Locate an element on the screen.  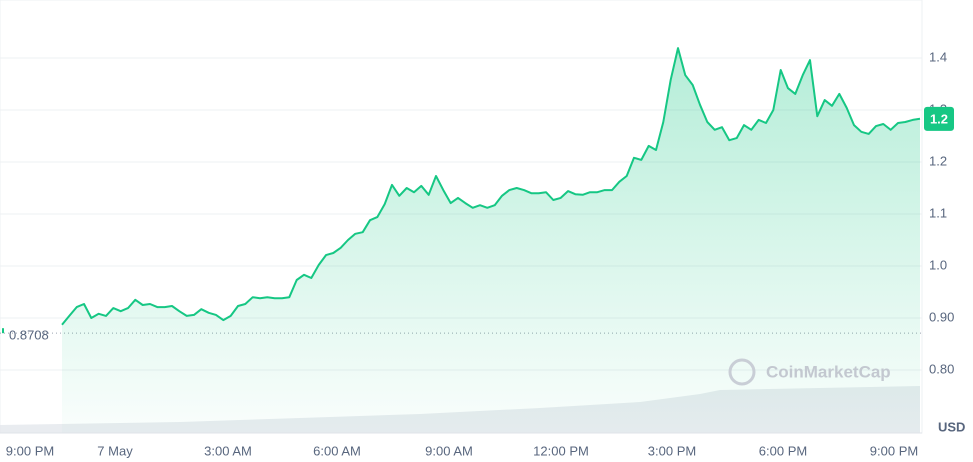
x-tick-label: 3:00 AM is located at coordinates (228, 450).